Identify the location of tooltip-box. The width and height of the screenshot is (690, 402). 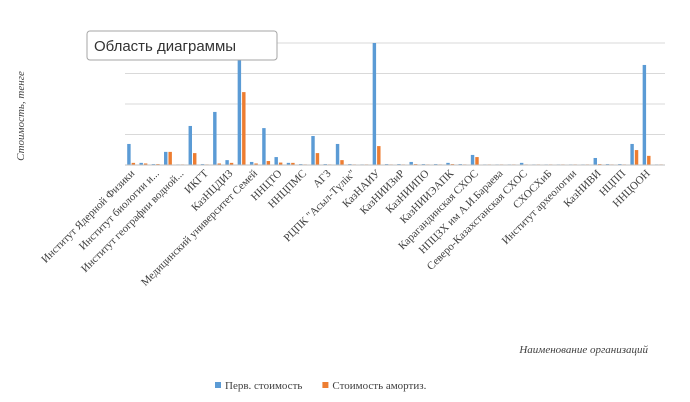
(182, 45).